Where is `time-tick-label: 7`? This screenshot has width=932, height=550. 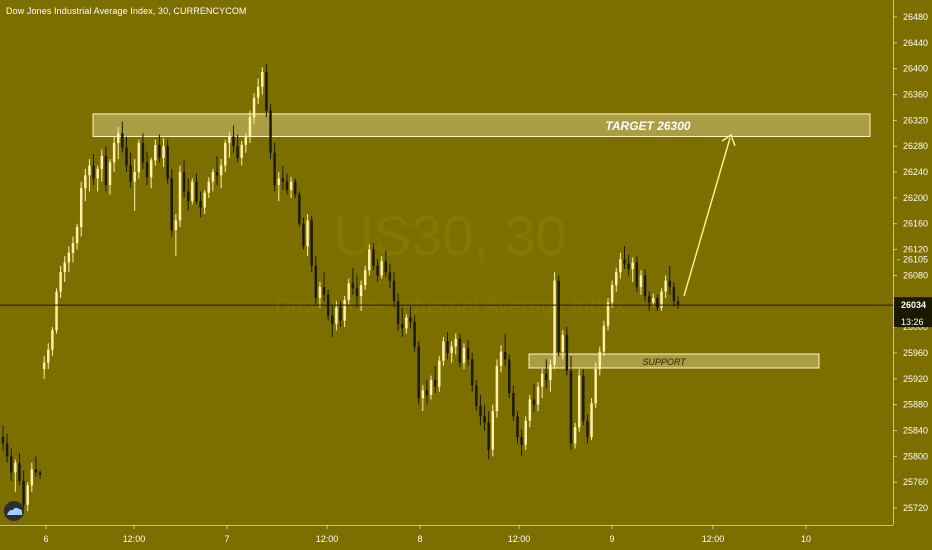
time-tick-label: 7 is located at coordinates (226, 539).